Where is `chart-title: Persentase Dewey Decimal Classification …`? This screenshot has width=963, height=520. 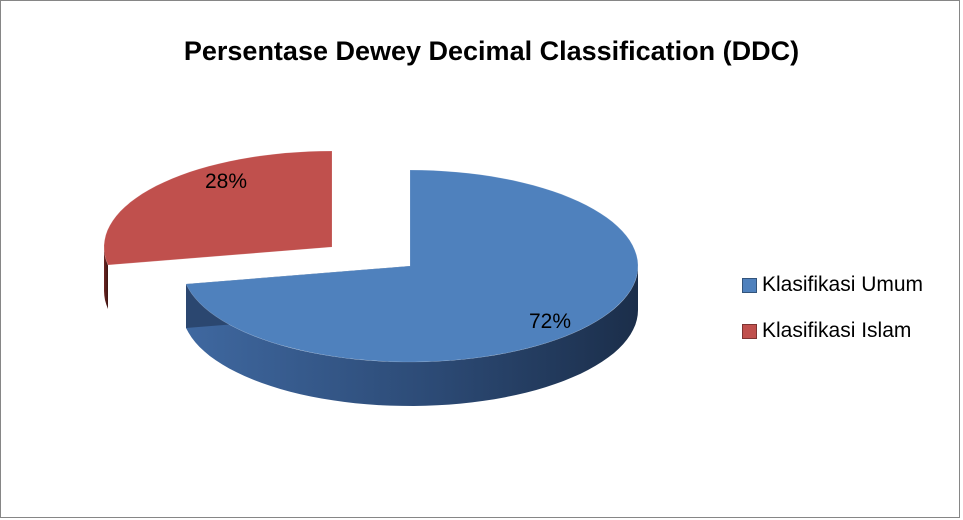
chart-title: Persentase Dewey Decimal Classification … is located at coordinates (491, 51).